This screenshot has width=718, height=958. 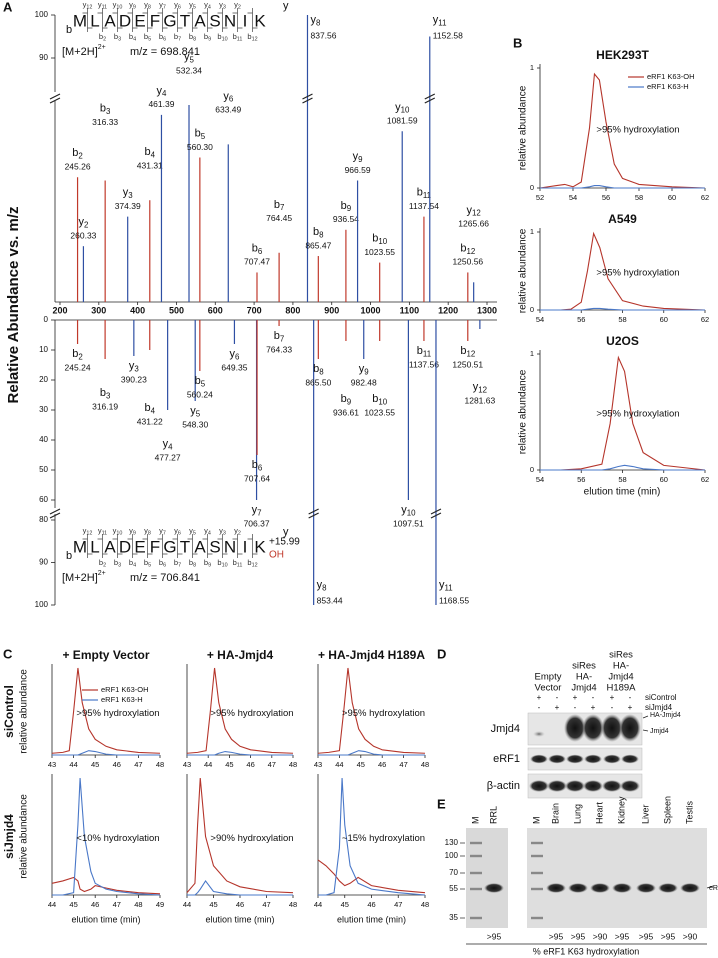 What do you see at coordinates (228, 110) in the screenshot?
I see `peak-mz-label: 633.49` at bounding box center [228, 110].